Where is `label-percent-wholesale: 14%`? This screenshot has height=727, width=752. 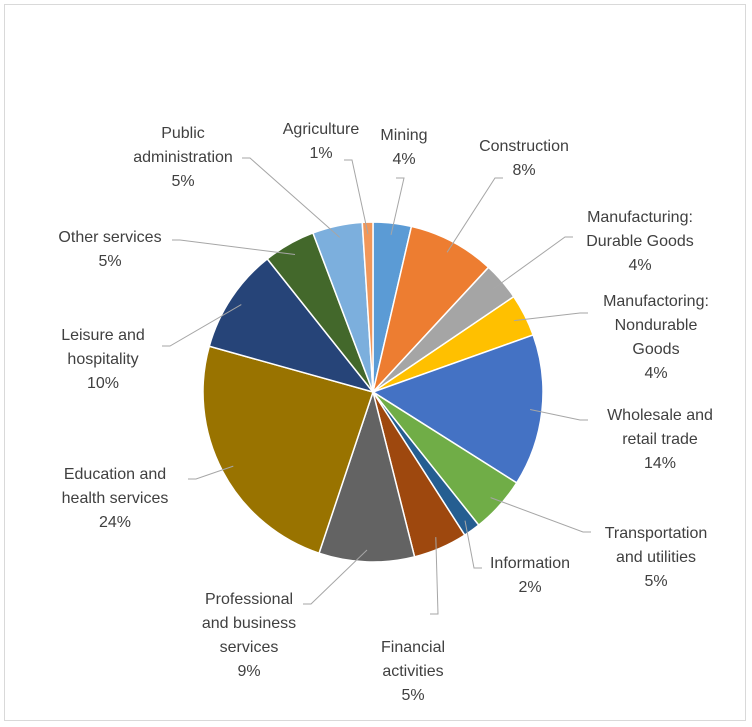 label-percent-wholesale: 14% is located at coordinates (660, 463).